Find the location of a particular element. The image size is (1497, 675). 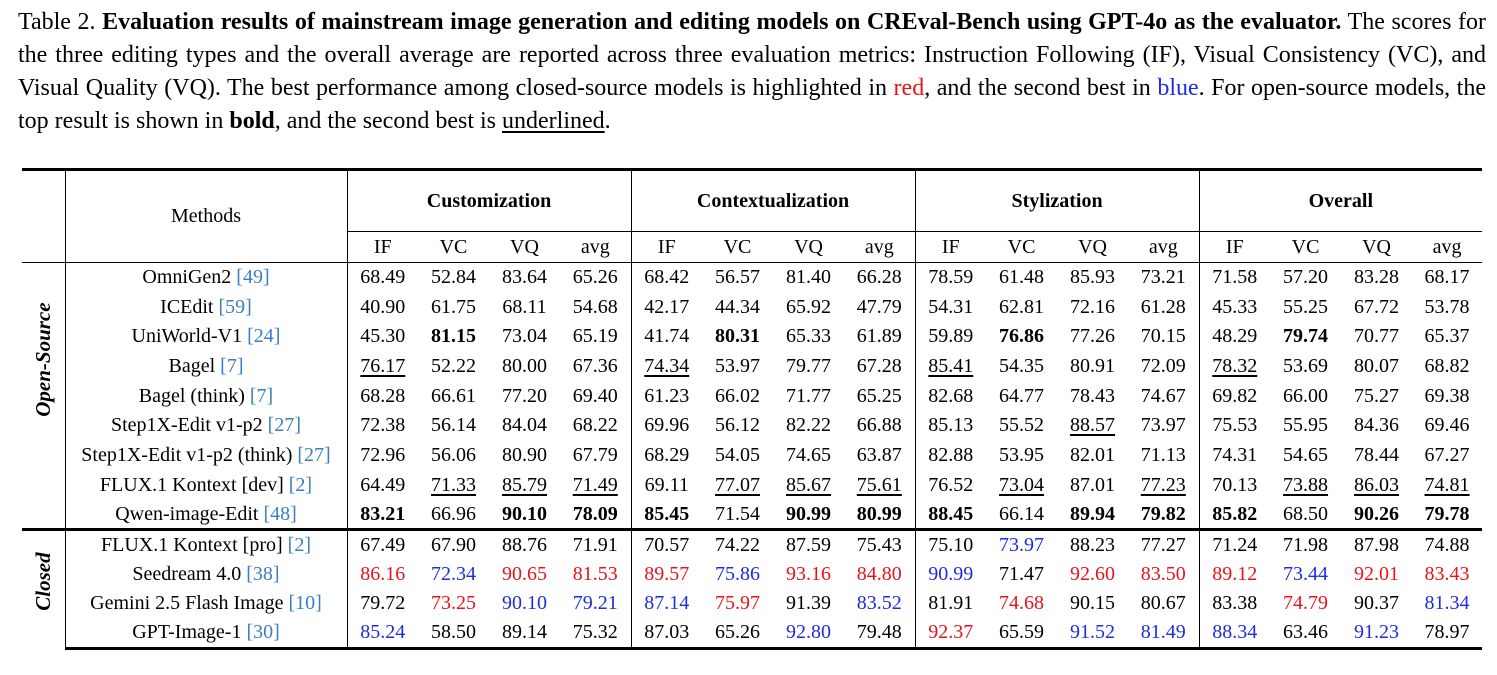

score-cell: 78.09 is located at coordinates (595, 515).